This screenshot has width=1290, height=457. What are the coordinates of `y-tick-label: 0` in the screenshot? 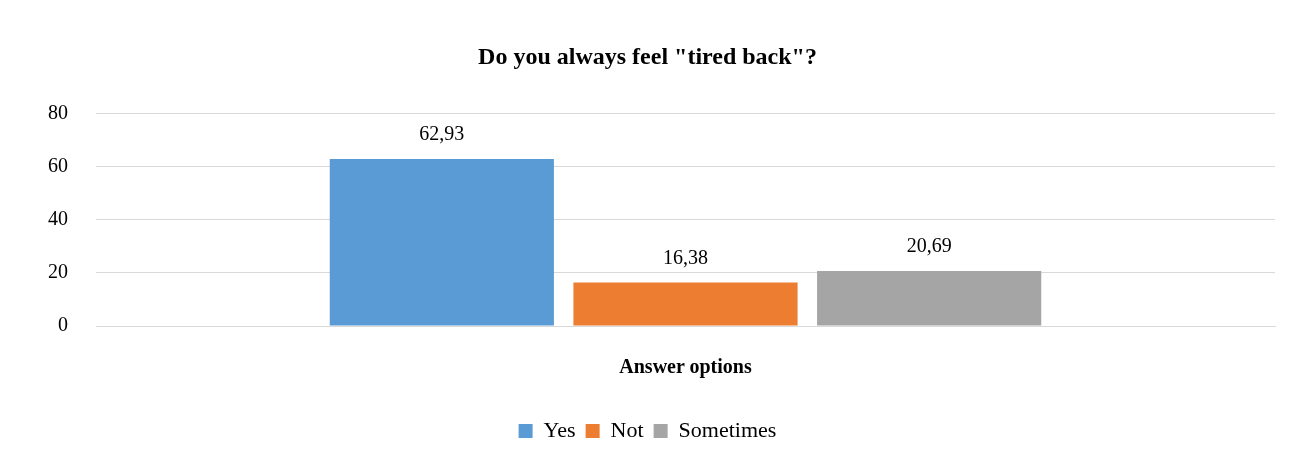 It's located at (63, 324).